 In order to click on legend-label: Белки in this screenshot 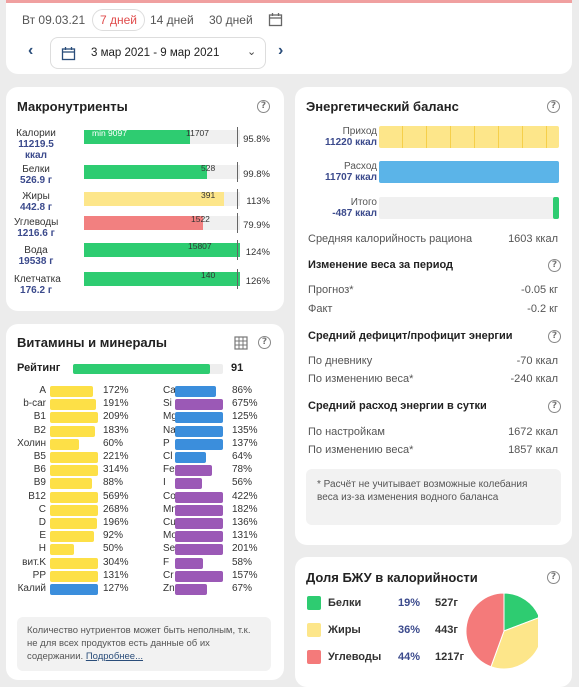, I will do `click(345, 603)`.